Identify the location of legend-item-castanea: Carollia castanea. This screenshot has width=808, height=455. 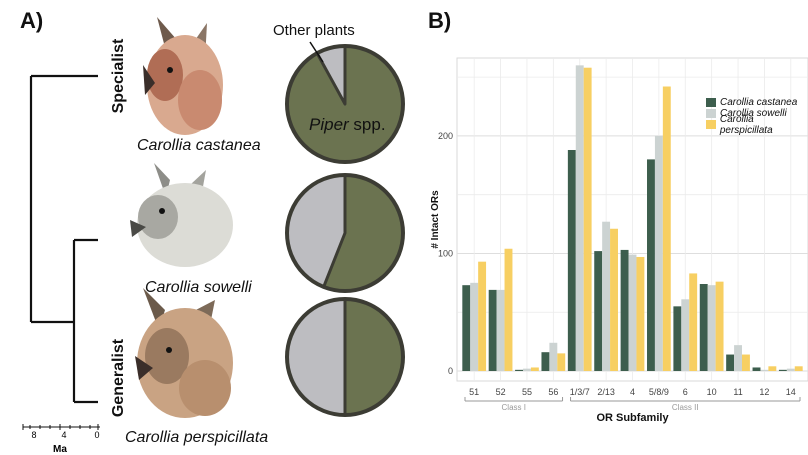
(757, 102).